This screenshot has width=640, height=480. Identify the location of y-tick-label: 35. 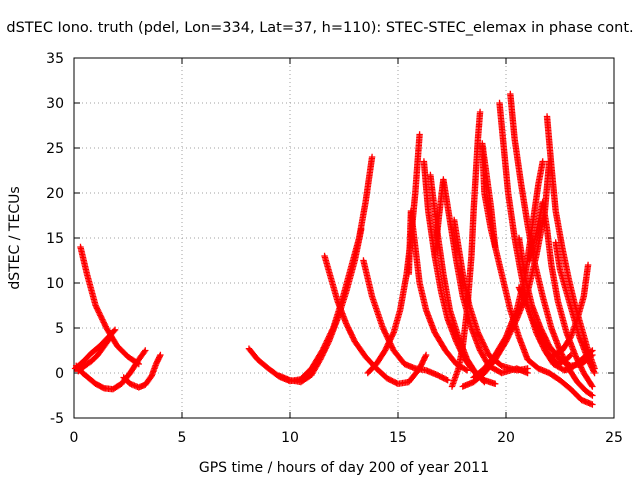
(55, 59).